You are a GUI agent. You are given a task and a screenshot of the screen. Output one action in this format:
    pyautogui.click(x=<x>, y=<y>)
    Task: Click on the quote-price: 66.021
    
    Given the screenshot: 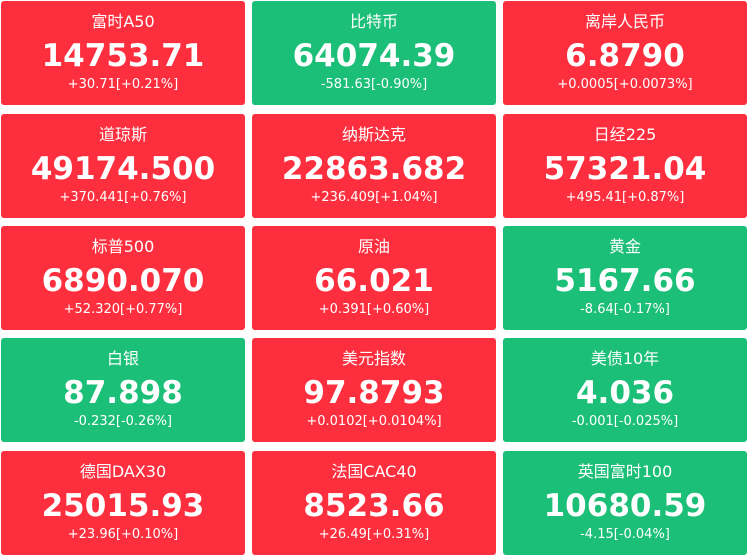 What is the action you would take?
    pyautogui.click(x=374, y=281)
    